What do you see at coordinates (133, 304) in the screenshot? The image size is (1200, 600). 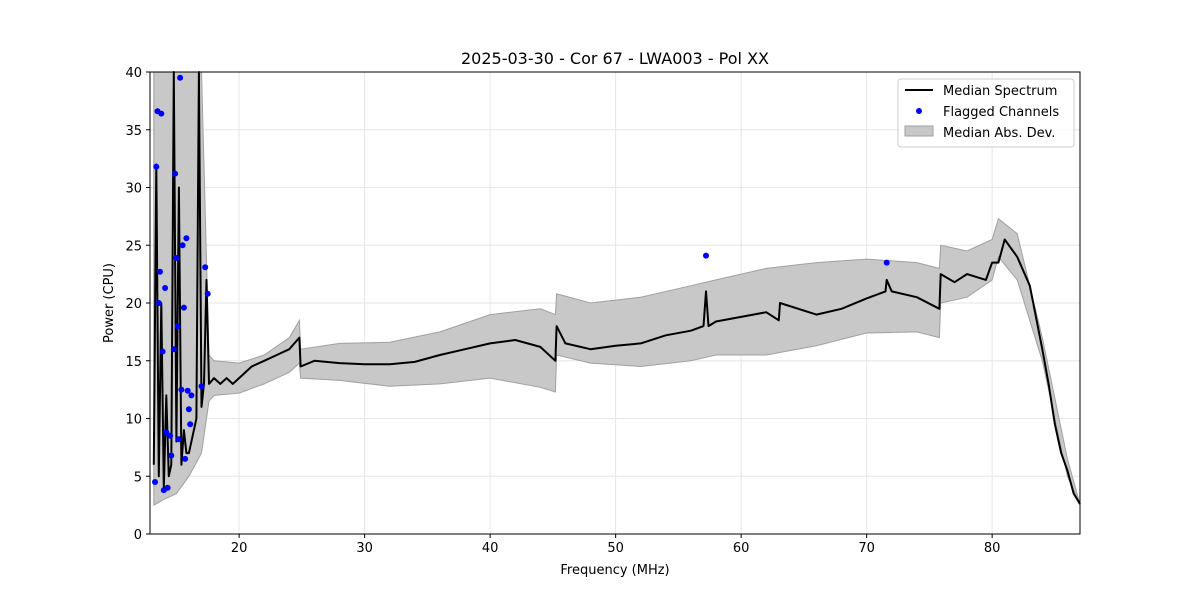 I see `y-tick-label: 20` at bounding box center [133, 304].